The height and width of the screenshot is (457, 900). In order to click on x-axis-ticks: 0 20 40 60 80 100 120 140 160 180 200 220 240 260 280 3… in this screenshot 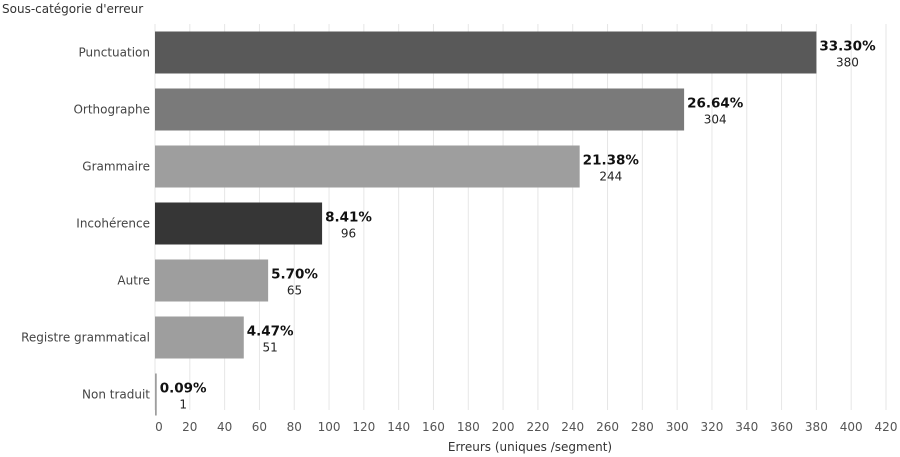, I will do `click(526, 427)`.